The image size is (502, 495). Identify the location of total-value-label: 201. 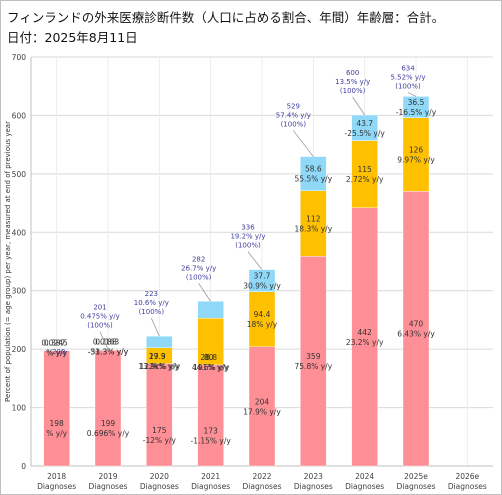
(99, 308).